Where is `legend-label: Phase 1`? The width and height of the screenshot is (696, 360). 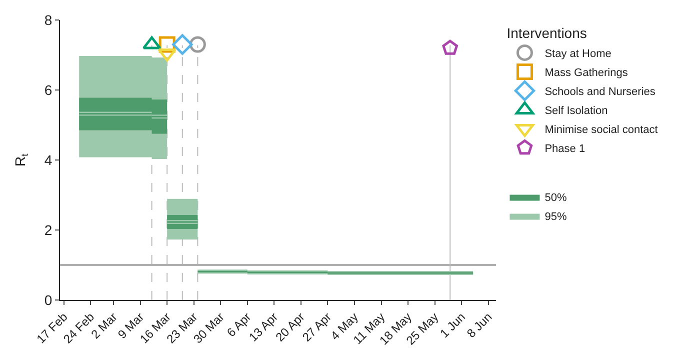
legend-label: Phase 1 is located at coordinates (565, 148).